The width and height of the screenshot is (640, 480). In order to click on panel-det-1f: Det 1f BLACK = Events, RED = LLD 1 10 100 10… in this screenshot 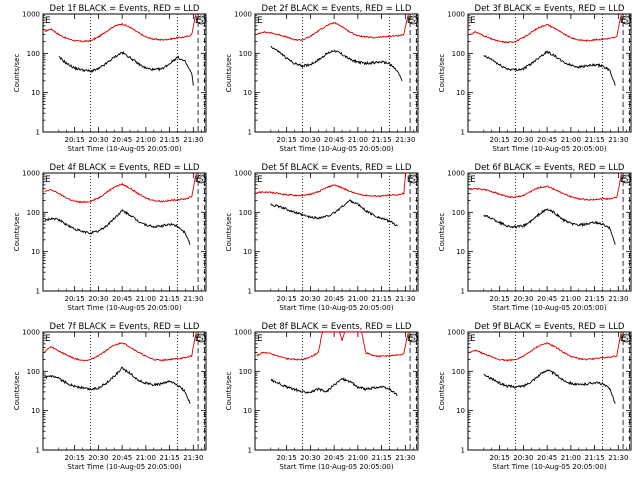, I will do `click(110, 78)`.